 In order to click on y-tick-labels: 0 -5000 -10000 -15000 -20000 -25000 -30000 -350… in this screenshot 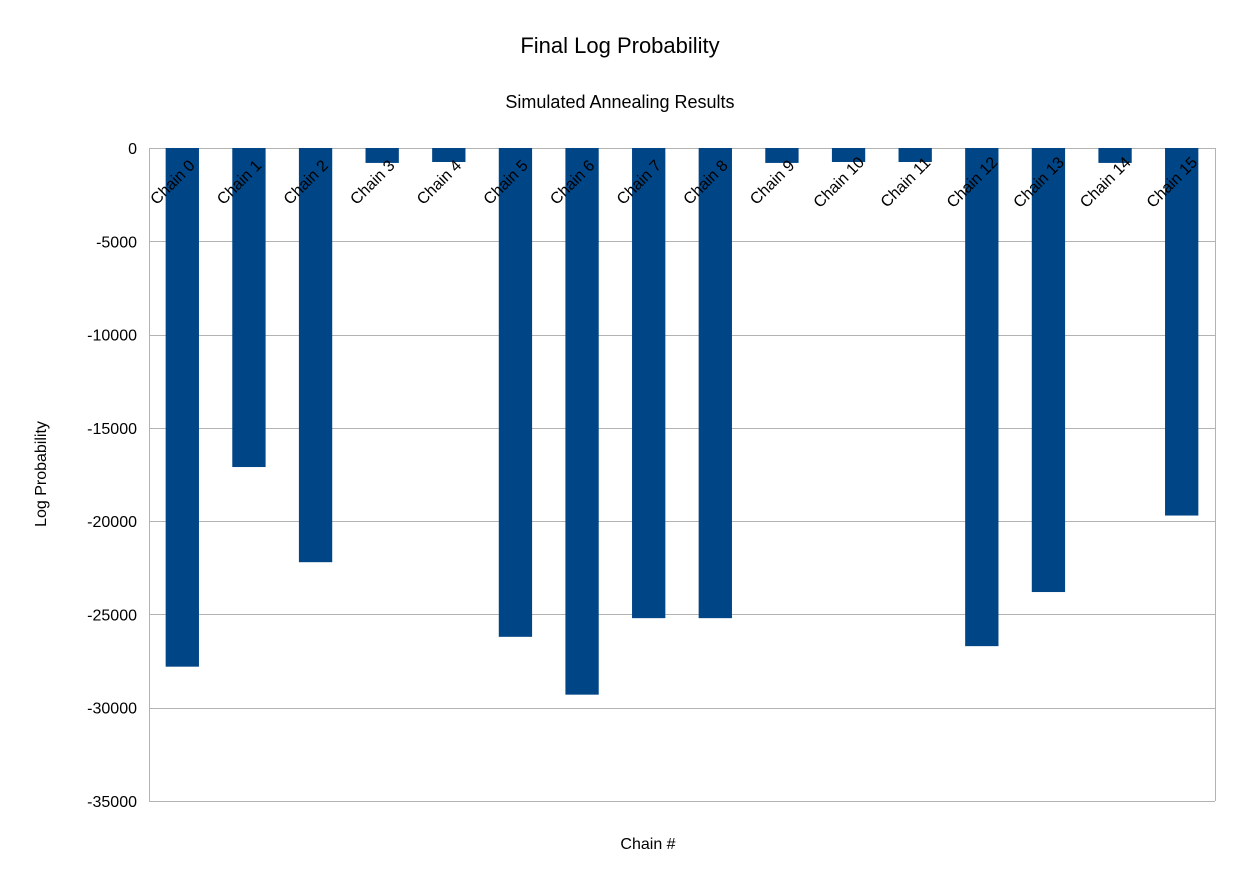, I will do `click(112, 476)`.